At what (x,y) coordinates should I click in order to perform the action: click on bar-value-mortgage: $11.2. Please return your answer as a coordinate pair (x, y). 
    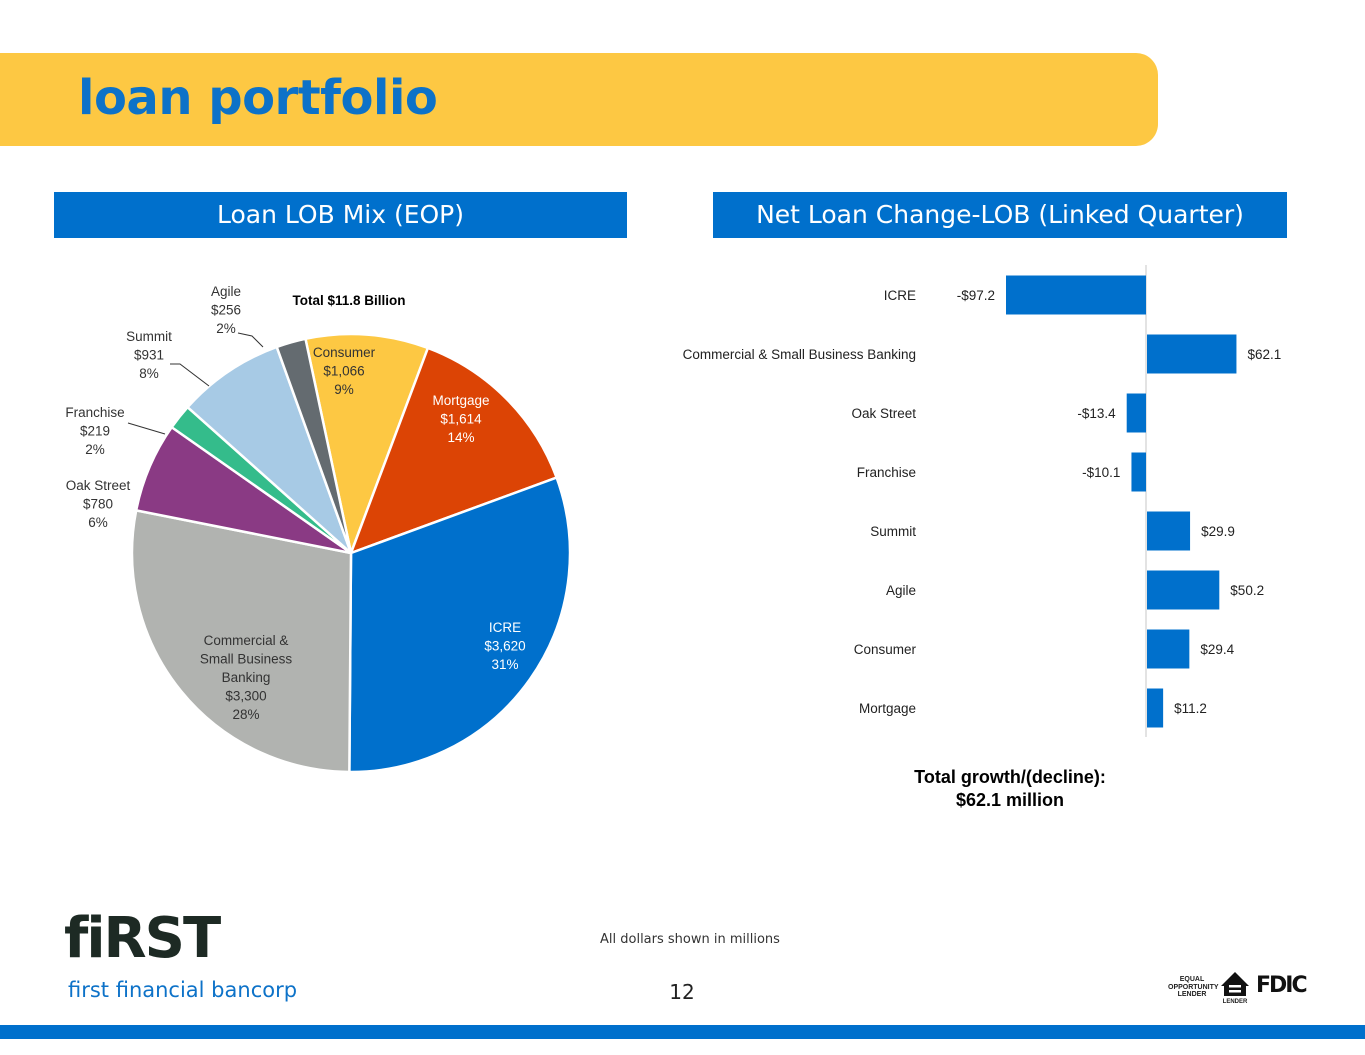
    Looking at the image, I should click on (1190, 708).